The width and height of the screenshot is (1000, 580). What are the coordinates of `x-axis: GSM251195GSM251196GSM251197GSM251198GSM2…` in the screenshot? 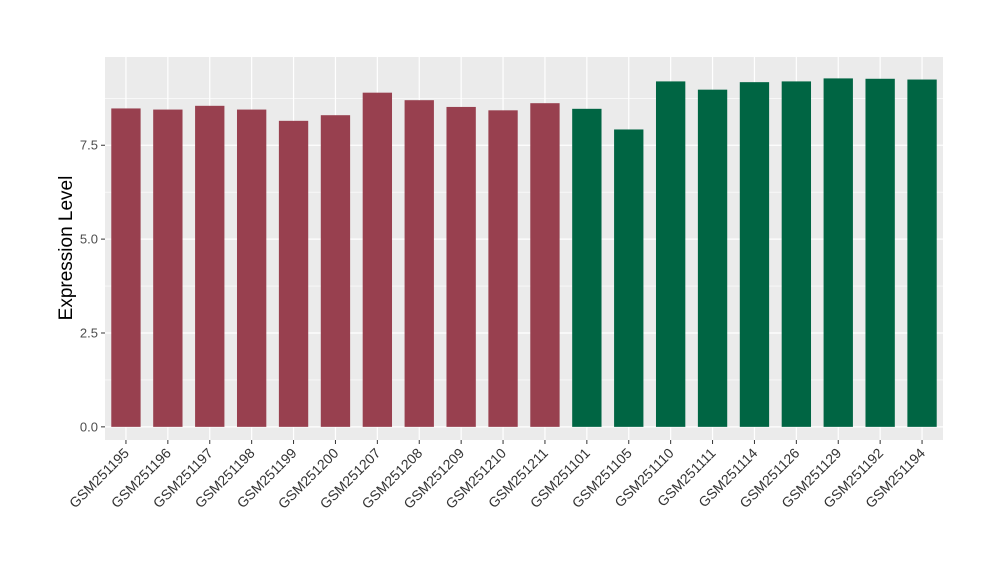 It's located at (497, 476).